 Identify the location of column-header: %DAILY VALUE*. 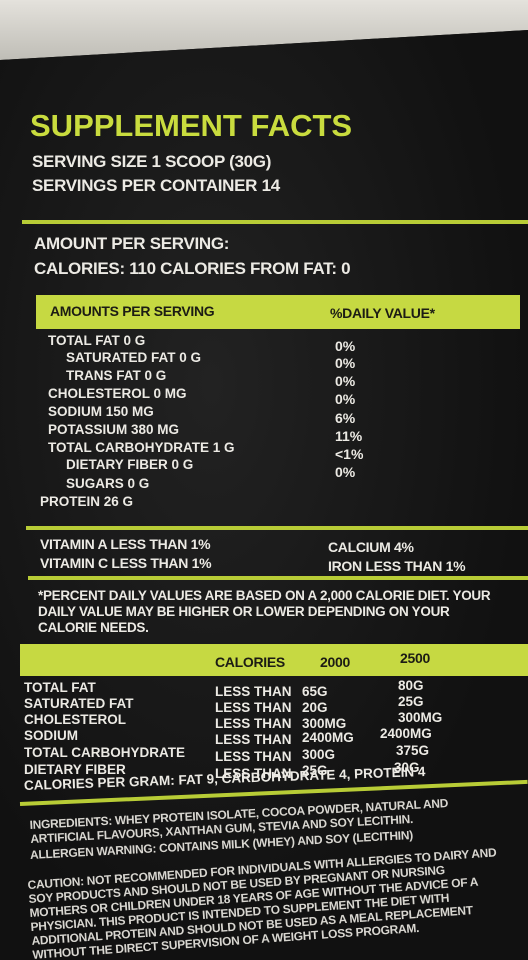
(382, 313).